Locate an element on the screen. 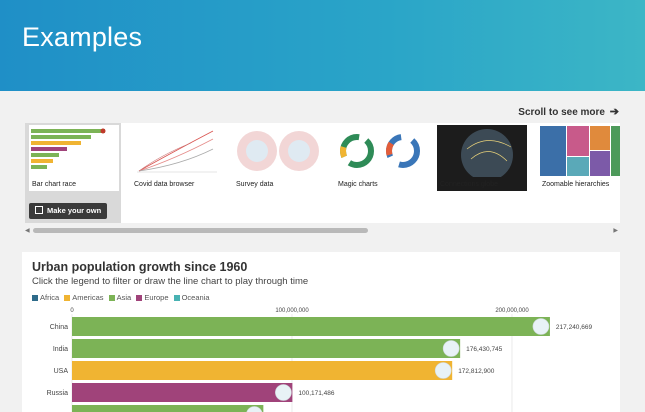 This screenshot has width=645, height=412. legend-item-europe: Europe is located at coordinates (152, 297).